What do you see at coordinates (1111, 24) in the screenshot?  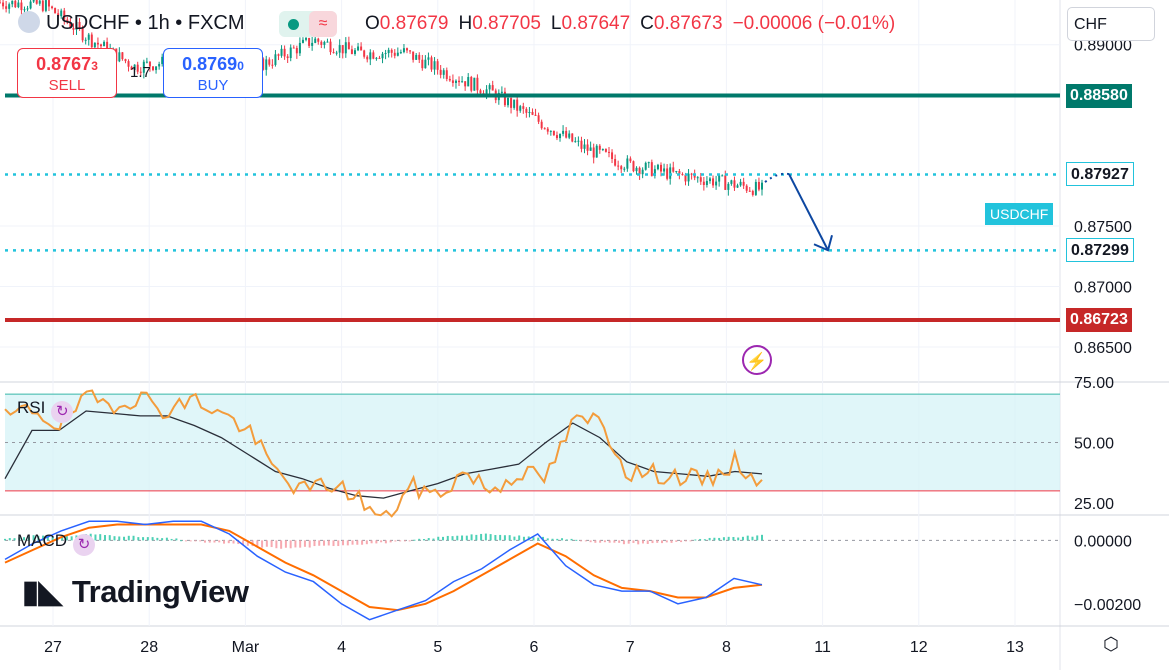 I see `currency-selector: CHF` at bounding box center [1111, 24].